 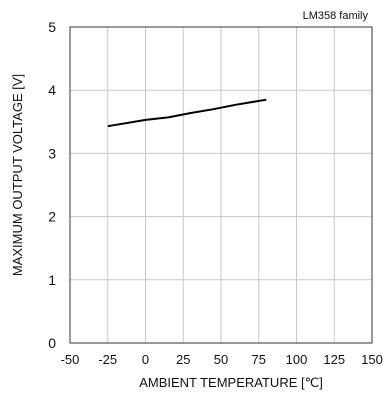 I want to click on chart-annotation: LM358 family, so click(x=336, y=16).